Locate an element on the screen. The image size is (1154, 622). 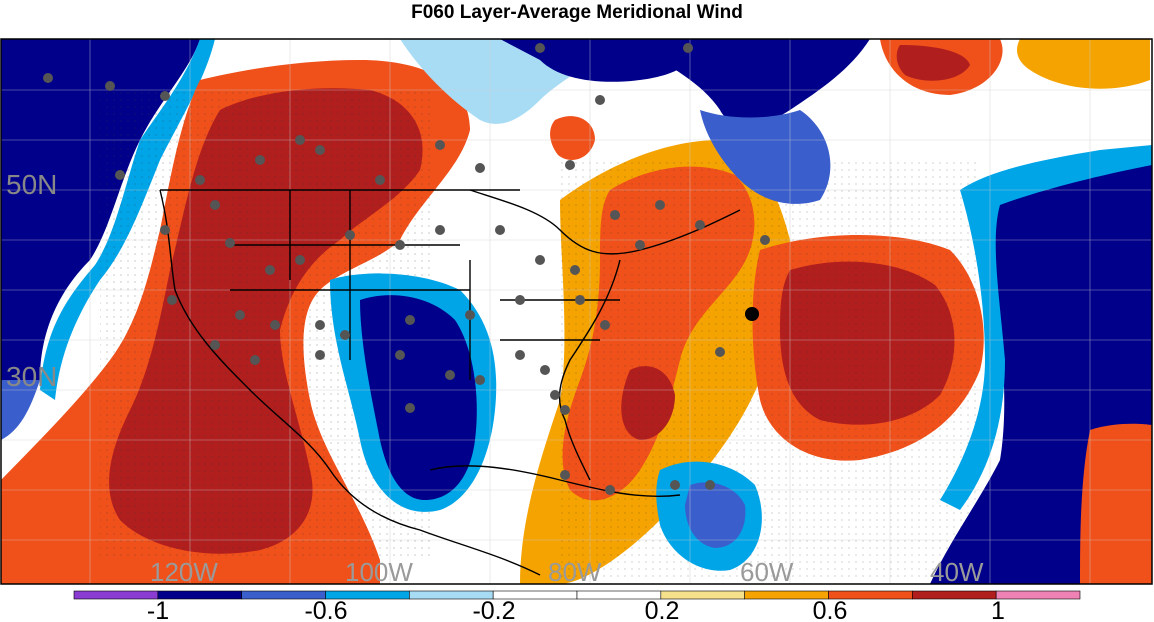
lon-label-120w: 120W is located at coordinates (184, 572).